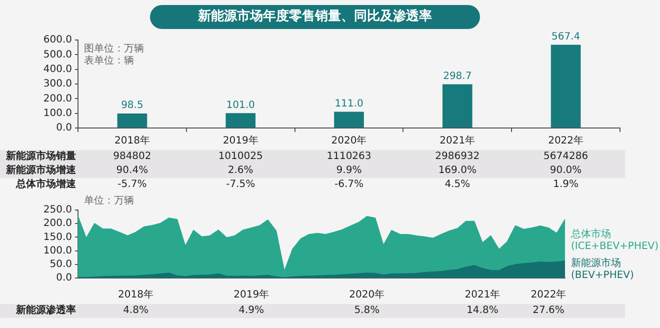  What do you see at coordinates (457, 185) in the screenshot?
I see `text: 4.5%` at bounding box center [457, 185].